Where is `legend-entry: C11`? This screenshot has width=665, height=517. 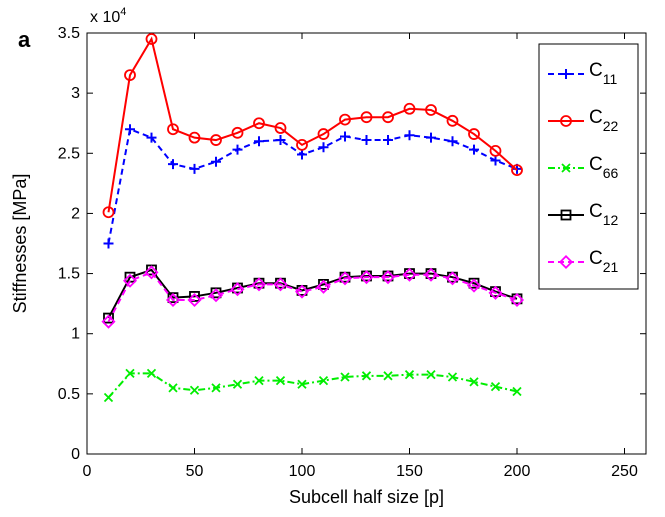 legend-entry: C11 is located at coordinates (582, 73).